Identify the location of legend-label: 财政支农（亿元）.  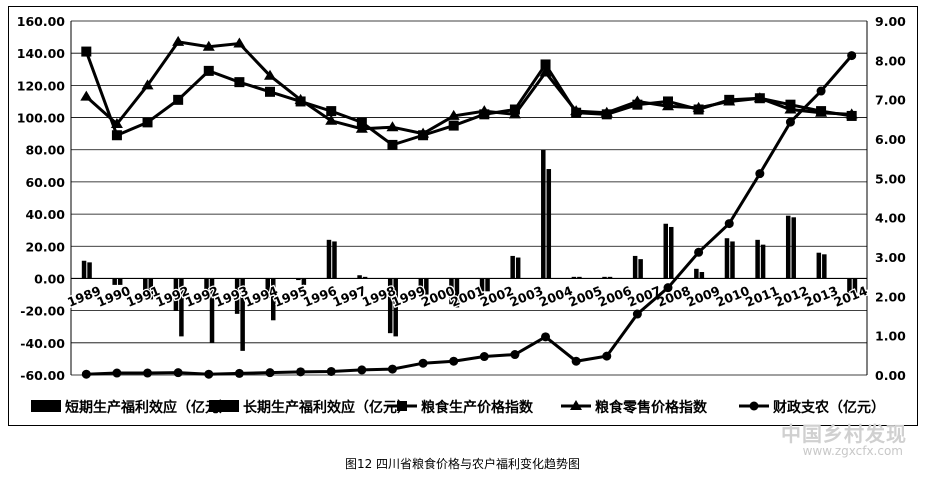
(828, 407).